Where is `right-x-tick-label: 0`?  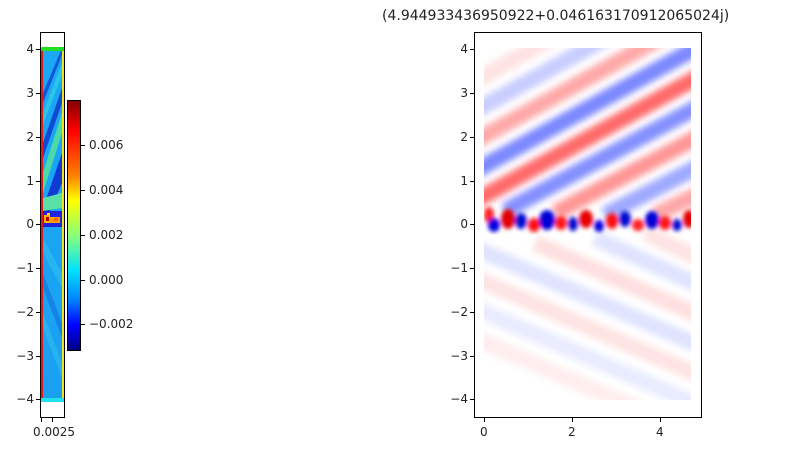 right-x-tick-label: 0 is located at coordinates (484, 432).